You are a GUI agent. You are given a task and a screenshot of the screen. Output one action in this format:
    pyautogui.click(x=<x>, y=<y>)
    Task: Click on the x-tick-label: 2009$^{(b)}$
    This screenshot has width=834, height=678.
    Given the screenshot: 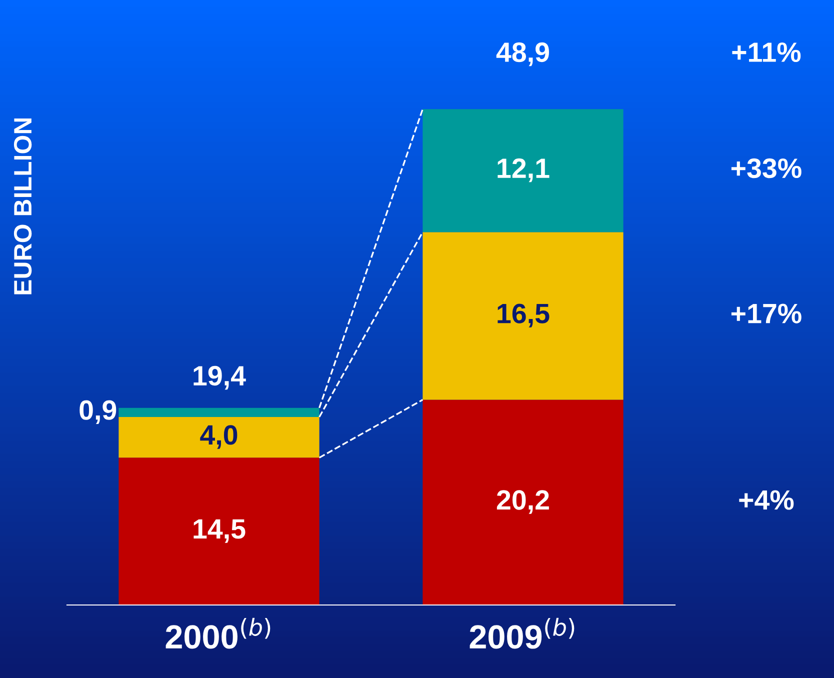 What is the action you would take?
    pyautogui.click(x=522, y=633)
    